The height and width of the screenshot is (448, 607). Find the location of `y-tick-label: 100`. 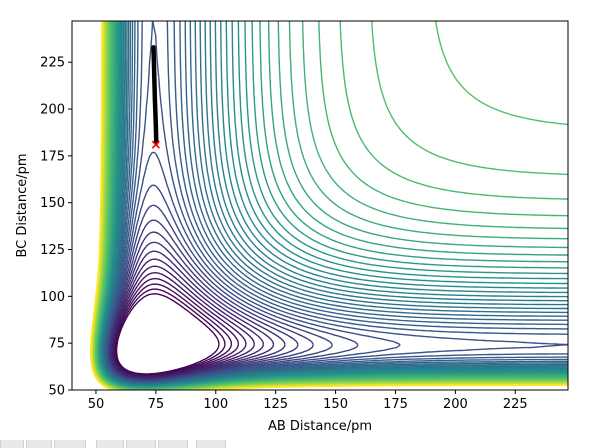

y-tick-label: 100 is located at coordinates (52, 297).